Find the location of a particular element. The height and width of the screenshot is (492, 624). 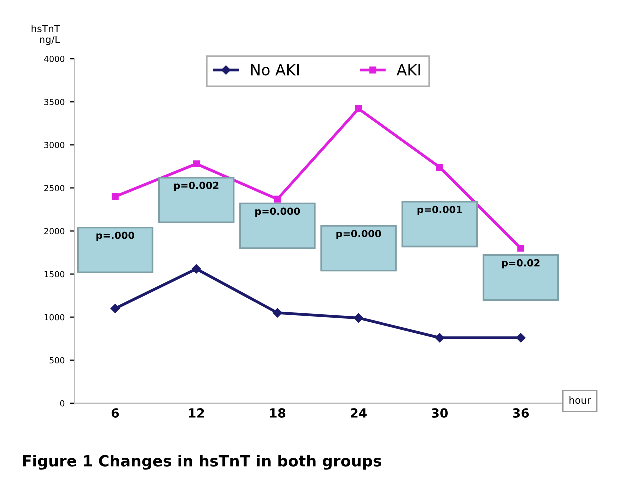

y-tick-label: 1000 is located at coordinates (54, 317).